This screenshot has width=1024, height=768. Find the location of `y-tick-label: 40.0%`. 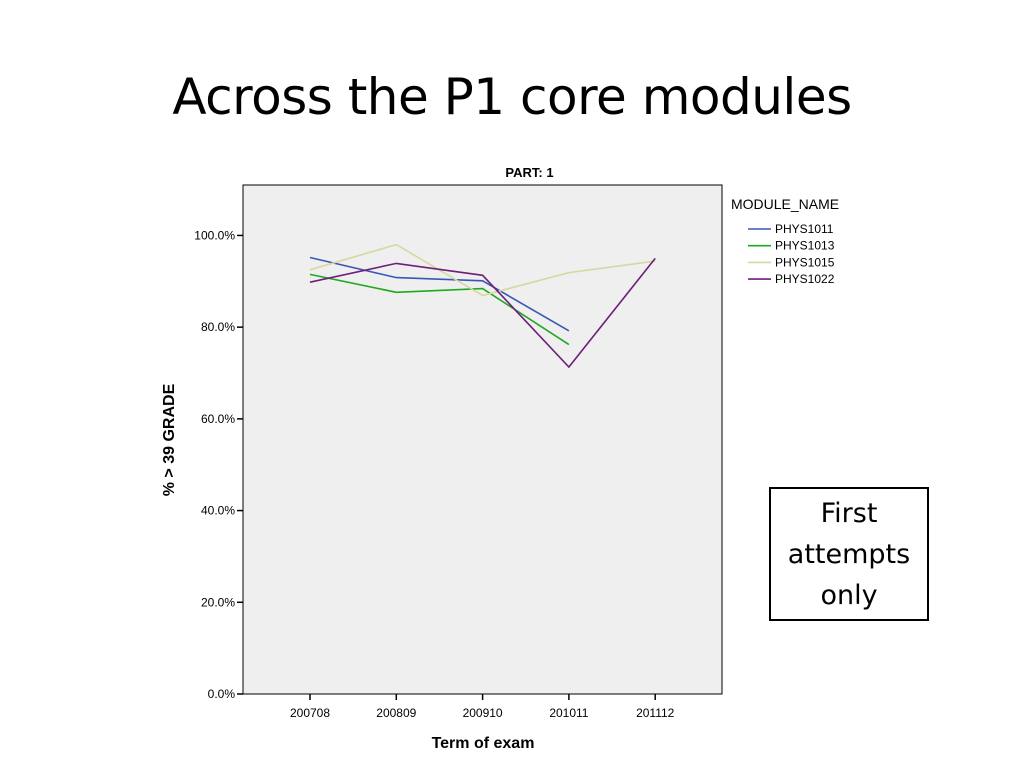

y-tick-label: 40.0% is located at coordinates (218, 511).